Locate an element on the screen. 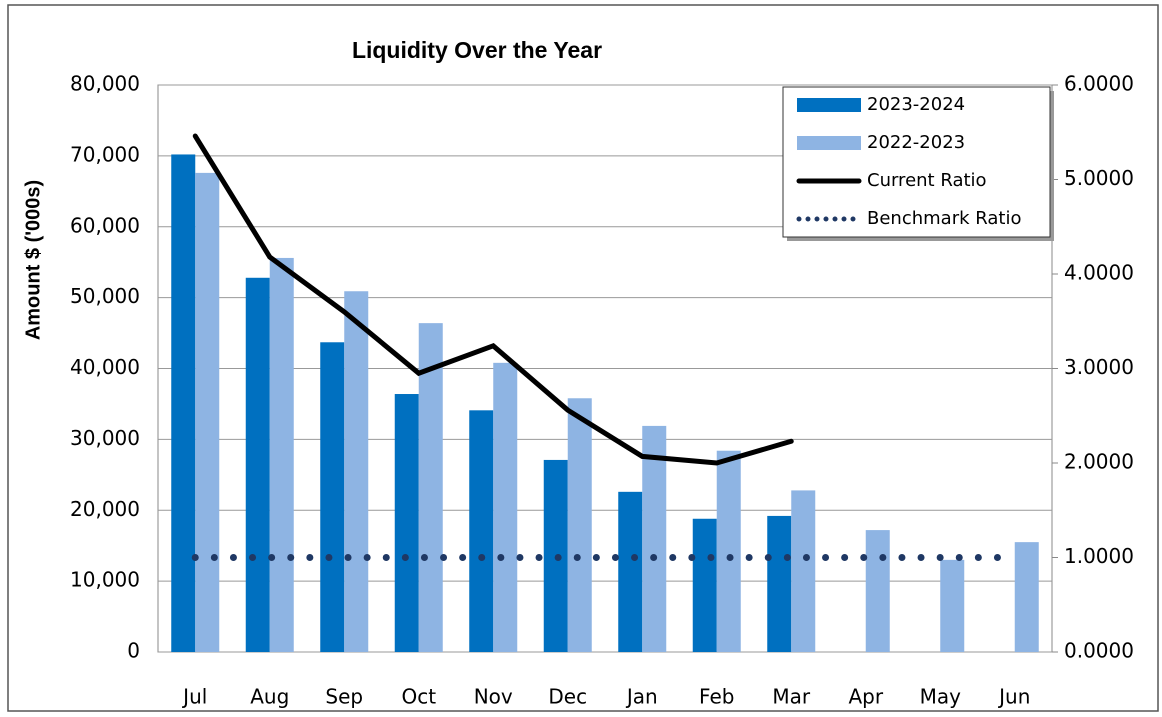 Image resolution: width=1162 pixels, height=717 pixels. y-tick-label: 40,000 is located at coordinates (105, 367).